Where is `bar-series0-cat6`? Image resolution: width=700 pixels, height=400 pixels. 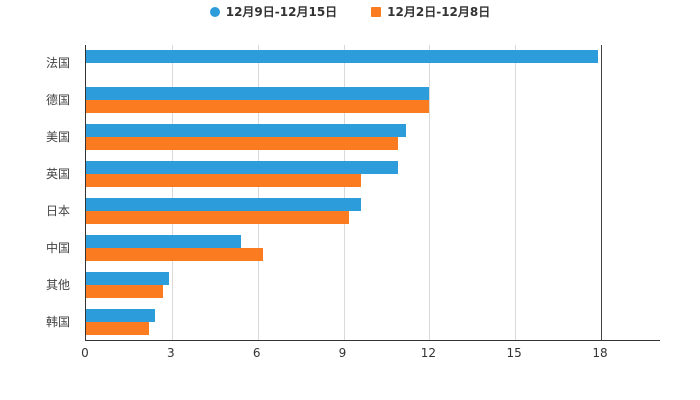 bar-series0-cat6 is located at coordinates (127, 278).